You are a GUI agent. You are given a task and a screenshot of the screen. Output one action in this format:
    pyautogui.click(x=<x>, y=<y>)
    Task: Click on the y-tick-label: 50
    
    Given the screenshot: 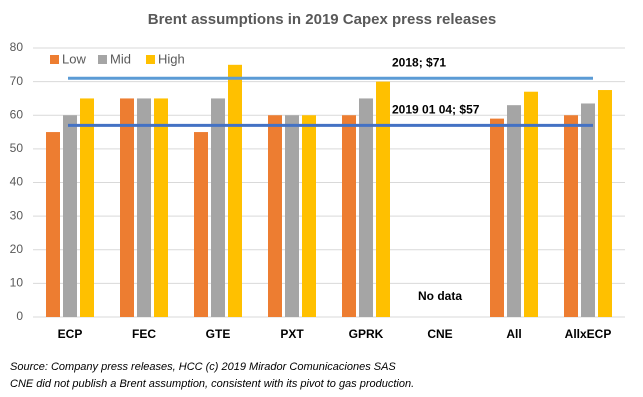 What is the action you would take?
    pyautogui.click(x=17, y=148)
    